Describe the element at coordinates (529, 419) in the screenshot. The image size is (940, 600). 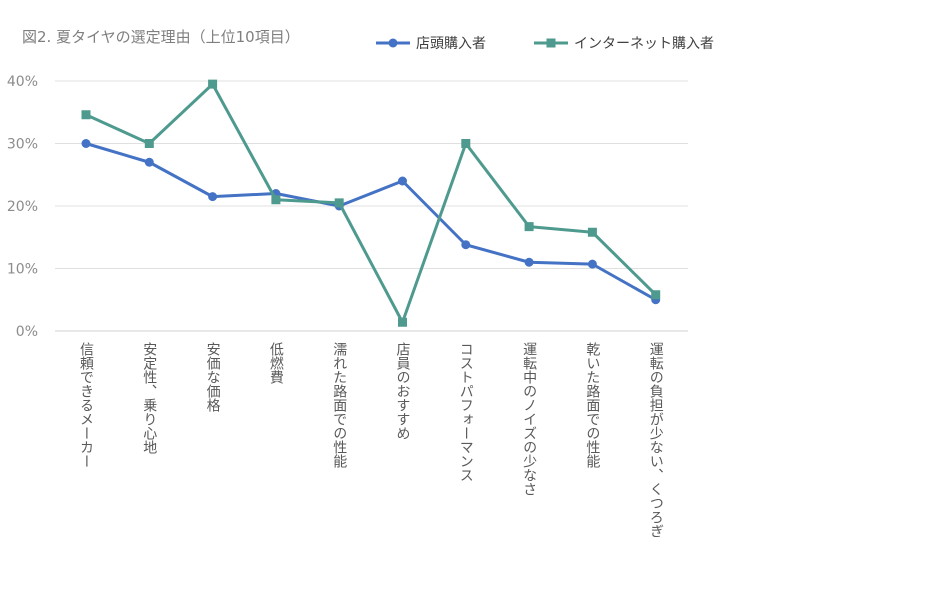
I see `category-label: 運転中のノイズの少なさ` at that location.